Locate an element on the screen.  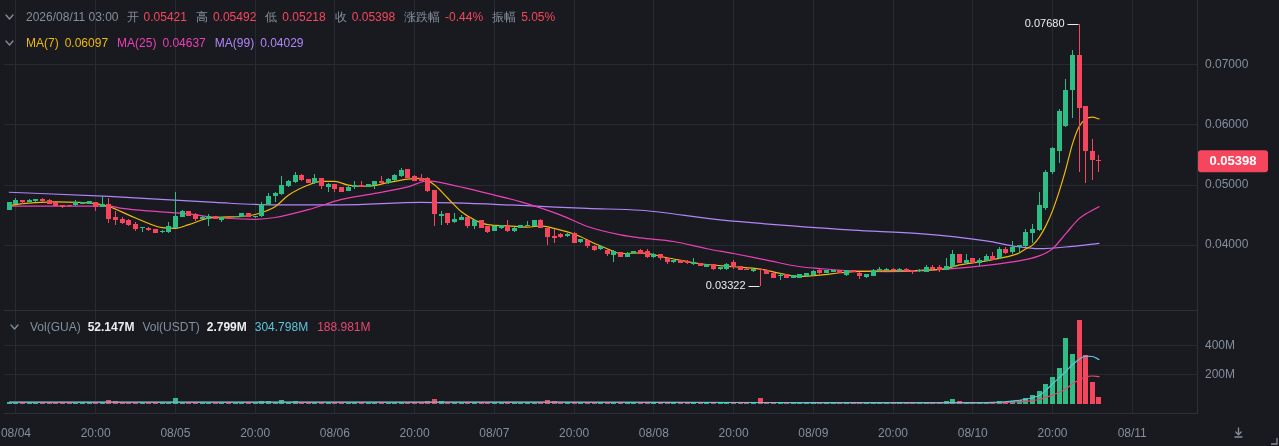
x-tick-label: 08/07 is located at coordinates (494, 432).